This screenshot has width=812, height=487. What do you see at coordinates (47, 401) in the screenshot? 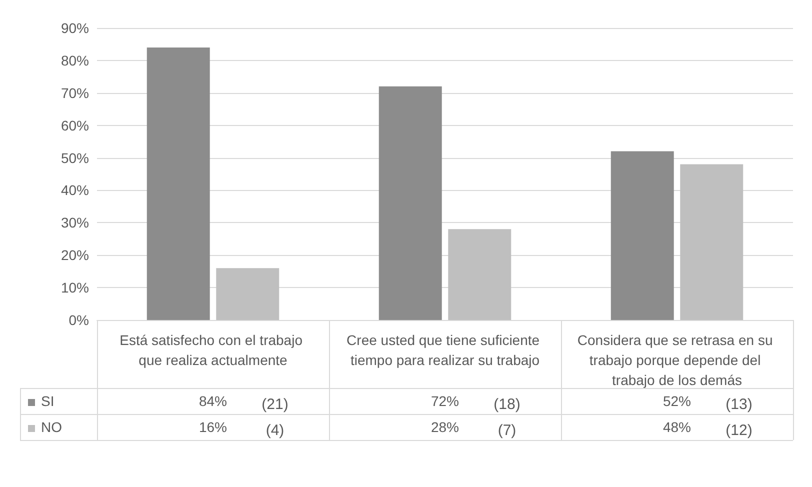
I see `legend-label: SI` at bounding box center [47, 401].